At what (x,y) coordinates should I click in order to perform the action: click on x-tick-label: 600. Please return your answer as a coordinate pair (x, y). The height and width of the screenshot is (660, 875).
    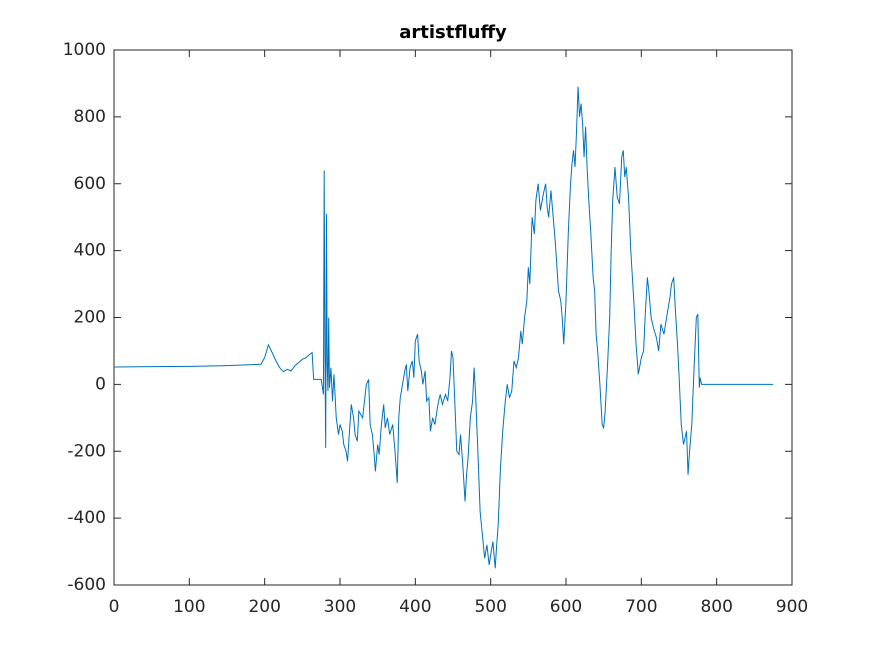
    Looking at the image, I should click on (566, 607).